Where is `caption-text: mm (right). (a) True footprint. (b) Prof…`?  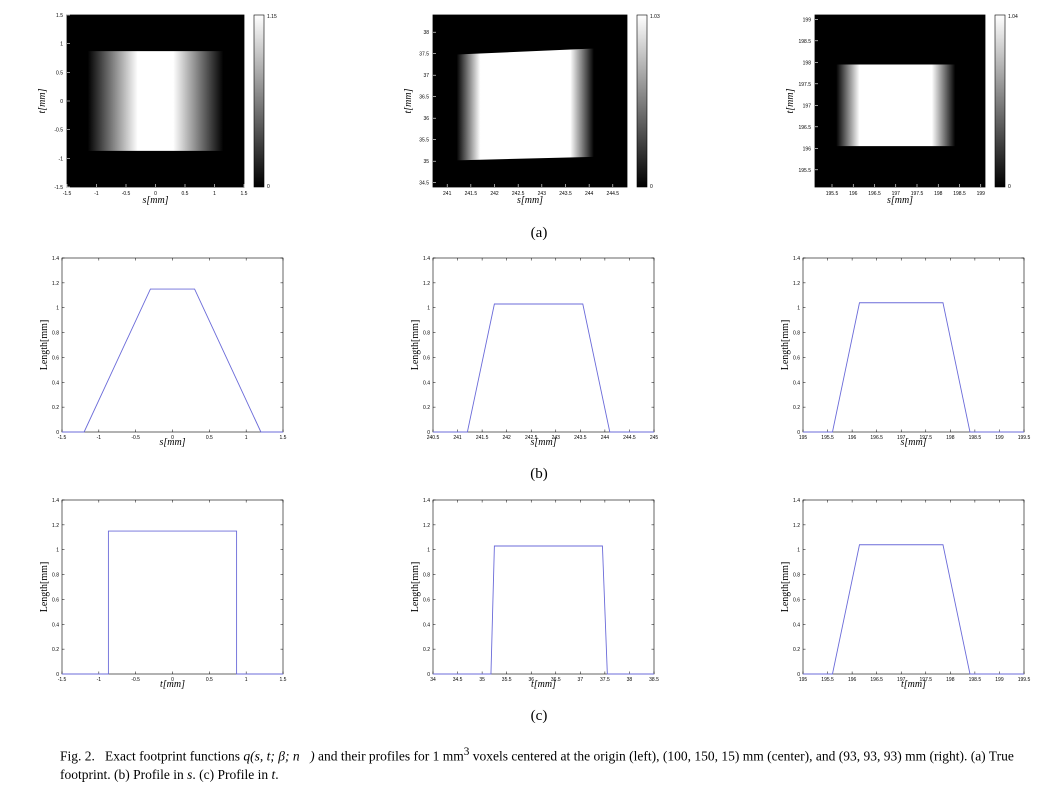 caption-text: mm (right). (a) True footprint. (b) Prof… is located at coordinates (537, 765).